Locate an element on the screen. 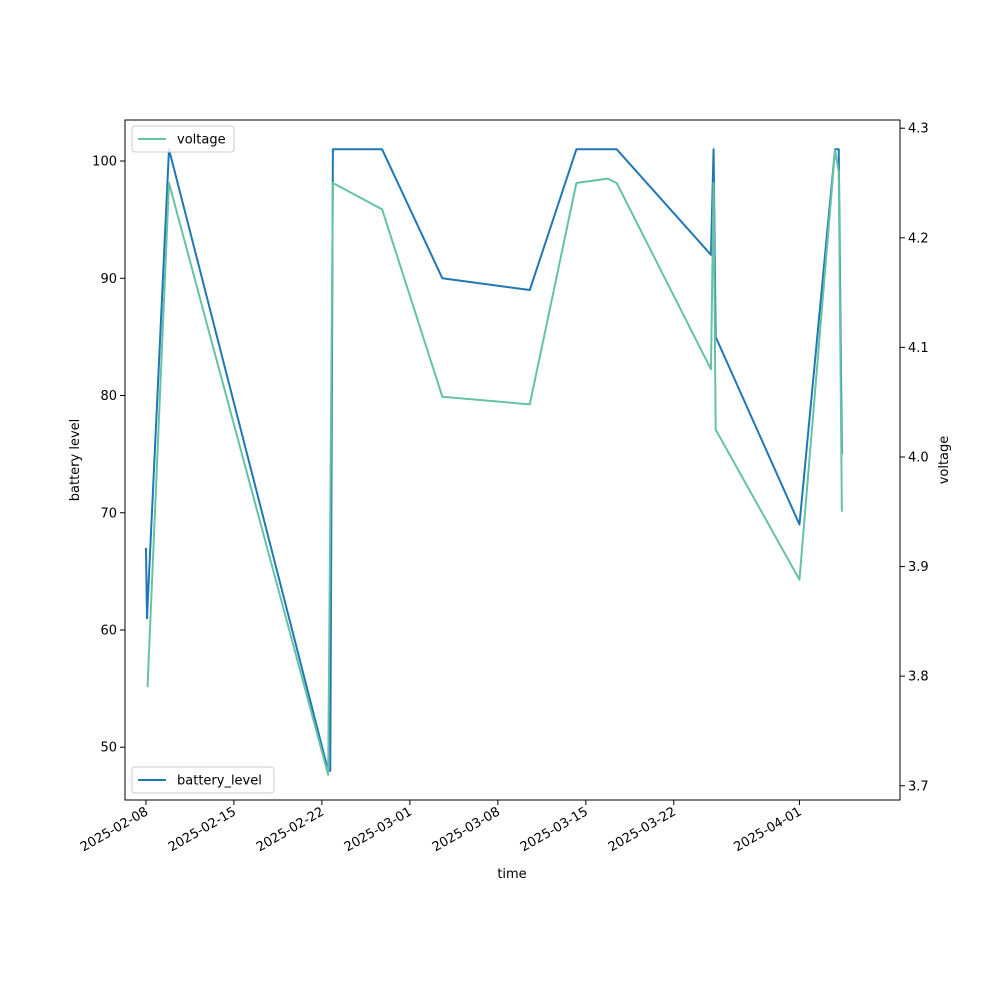 The width and height of the screenshot is (1000, 1000). legend-voltage-text: voltage is located at coordinates (201, 140).